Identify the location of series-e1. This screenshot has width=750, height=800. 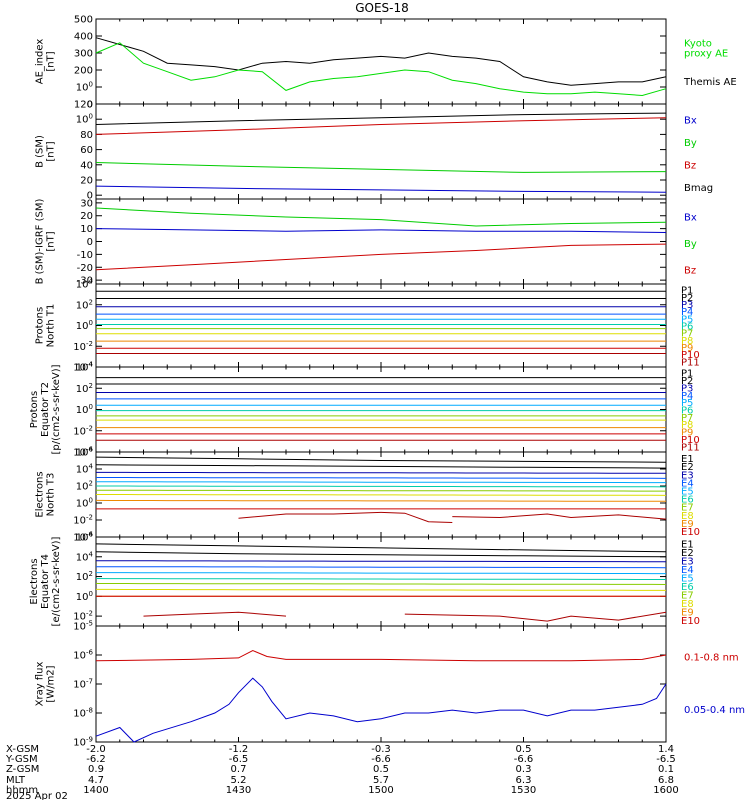
(381, 459).